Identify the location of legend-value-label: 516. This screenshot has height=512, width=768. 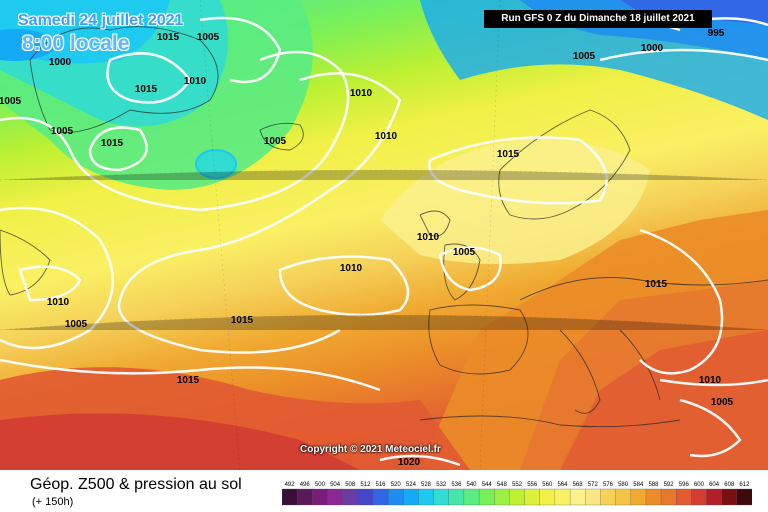
(380, 485).